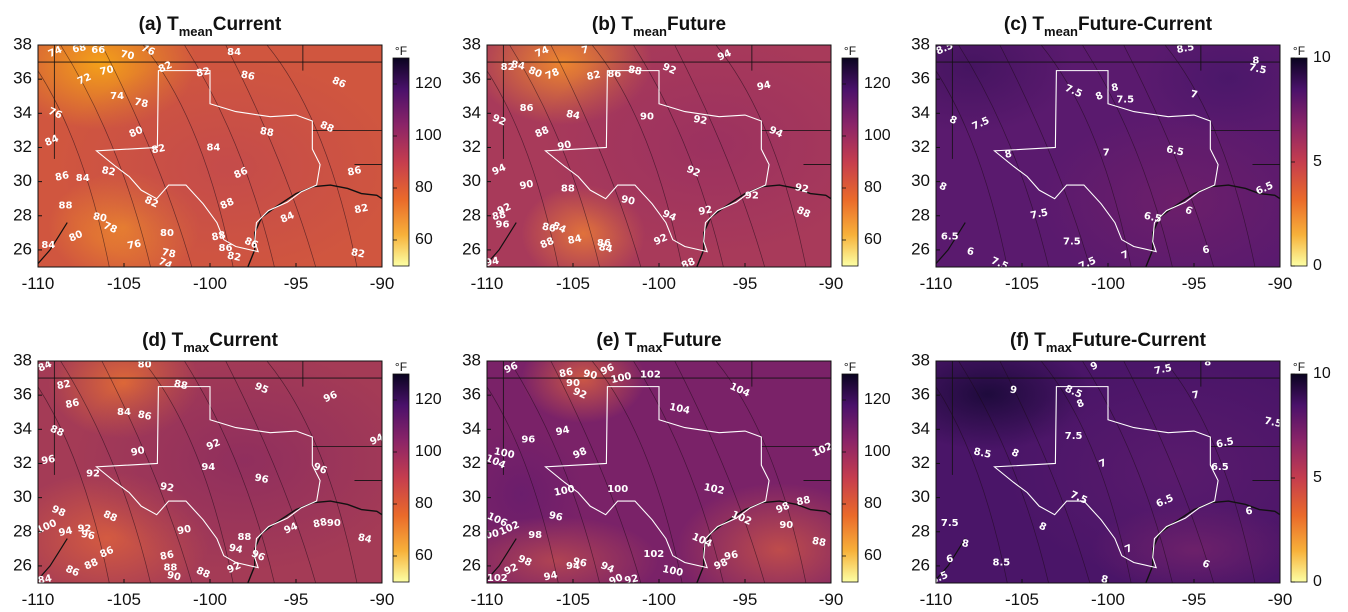  Describe the element at coordinates (949, 559) in the screenshot. I see `contour-label: 6` at that location.